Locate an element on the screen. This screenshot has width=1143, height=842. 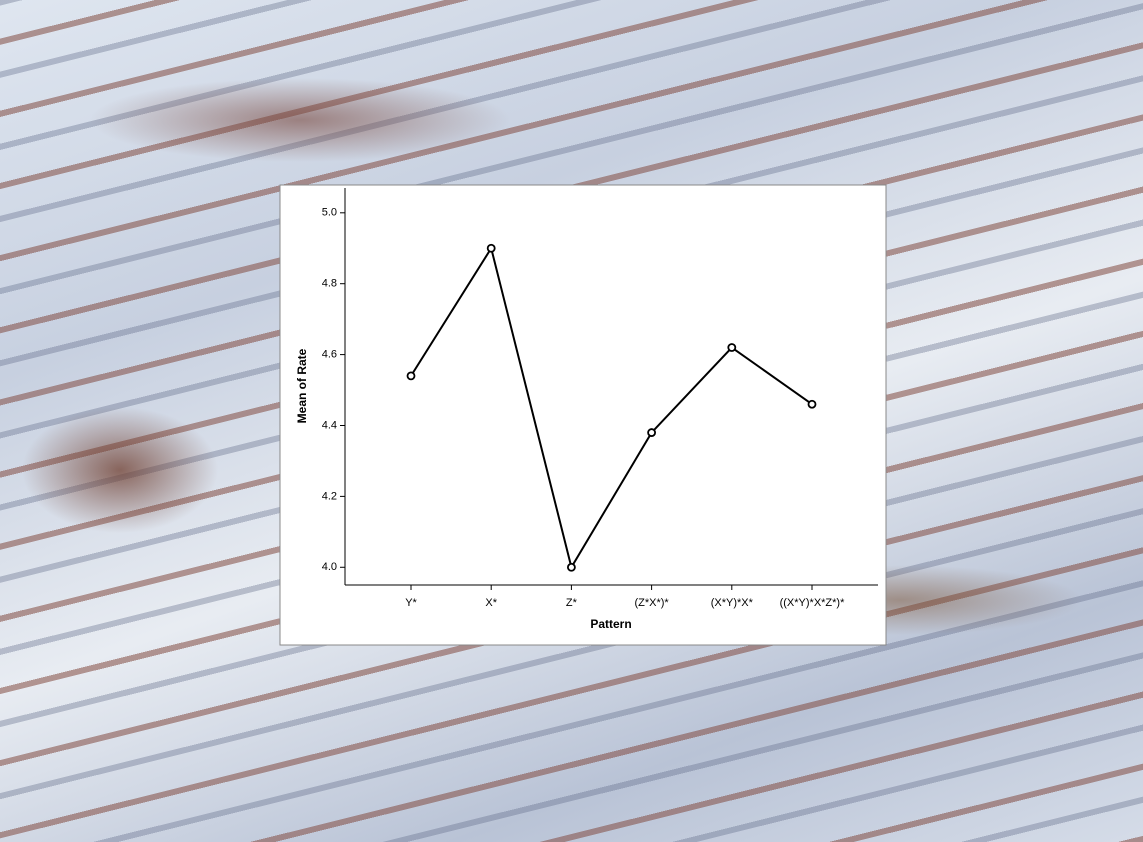
data-line is located at coordinates (611, 407).